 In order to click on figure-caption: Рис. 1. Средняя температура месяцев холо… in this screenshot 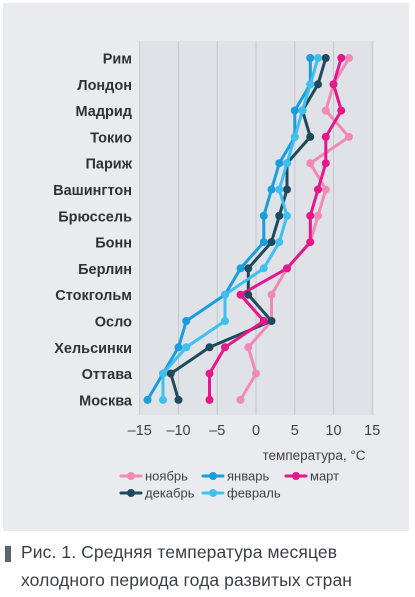, I will do `click(206, 568)`.